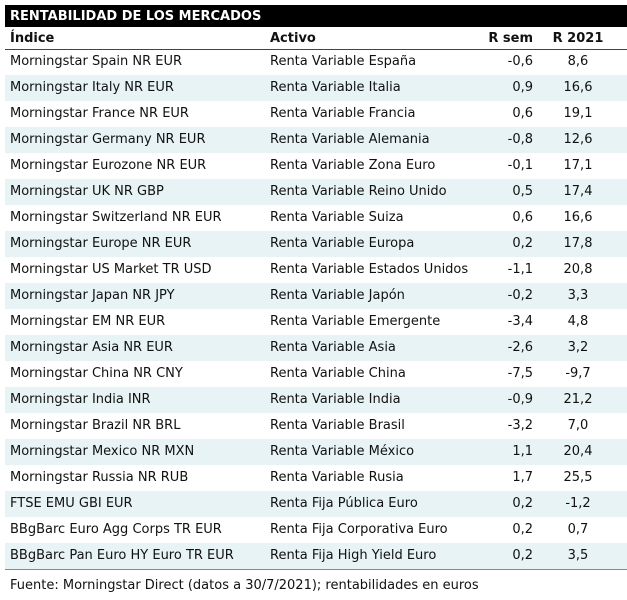  I want to click on header-r2021: R 2021, so click(578, 38).